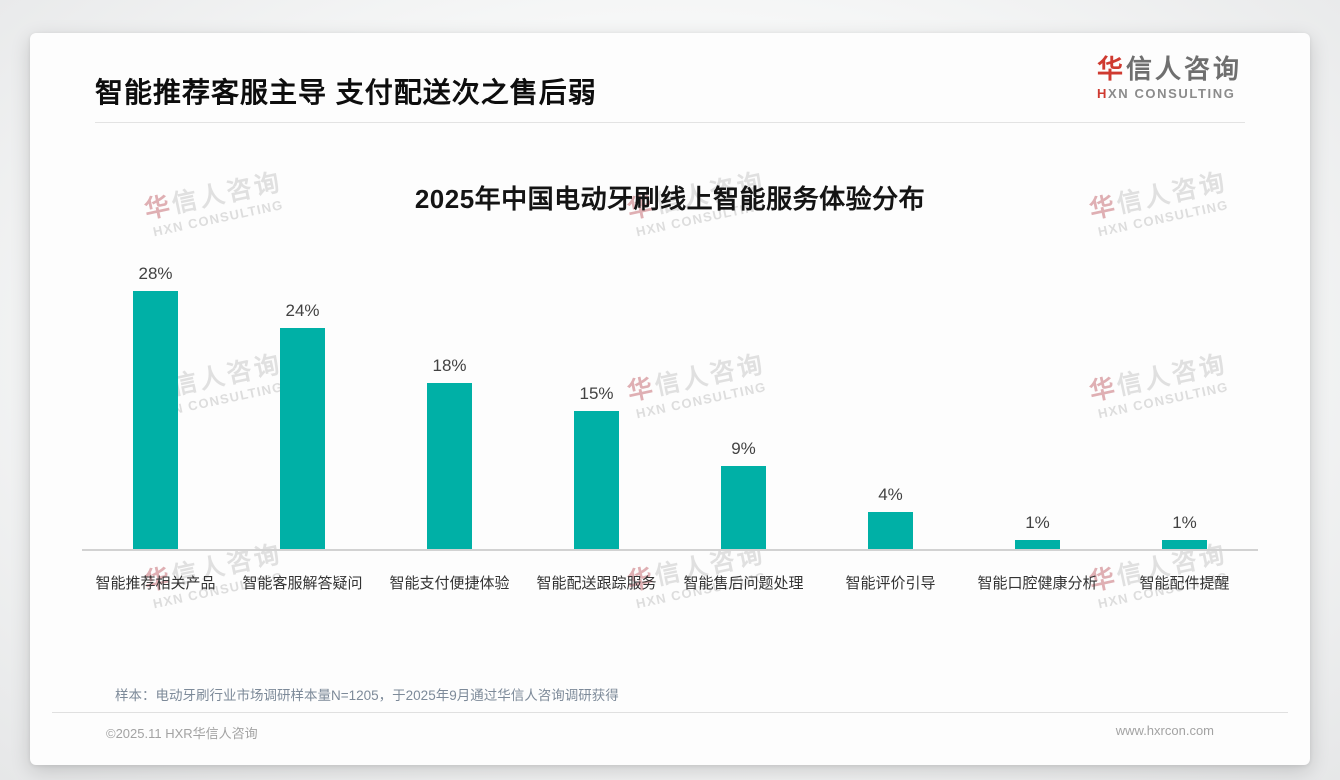  I want to click on bar-value-label: 9%, so click(743, 448).